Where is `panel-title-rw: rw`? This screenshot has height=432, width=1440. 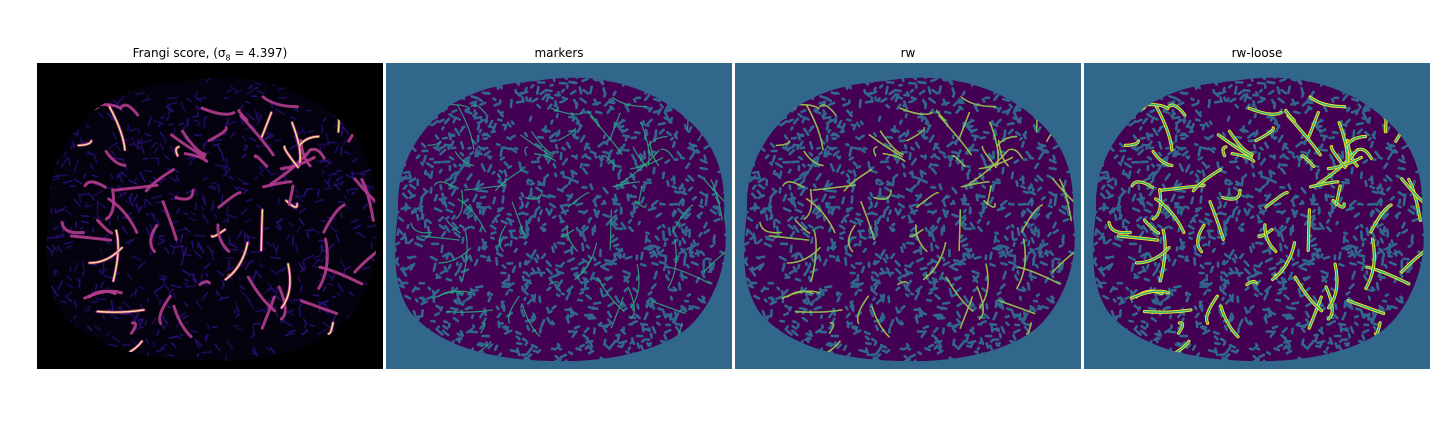
panel-title-rw: rw is located at coordinates (908, 53).